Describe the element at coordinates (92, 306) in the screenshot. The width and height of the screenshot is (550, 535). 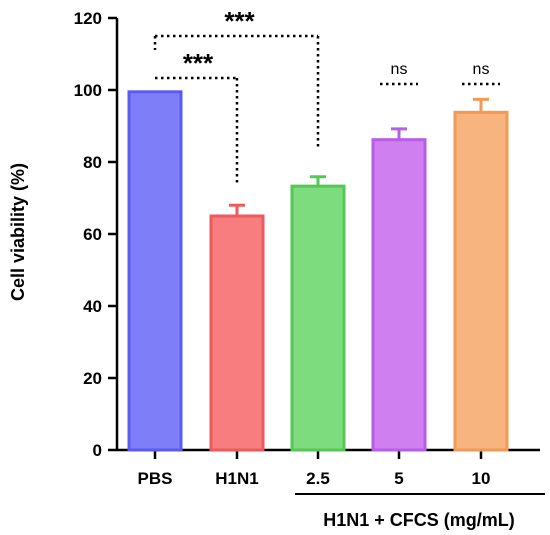
I see `y-tick-label: 40` at that location.